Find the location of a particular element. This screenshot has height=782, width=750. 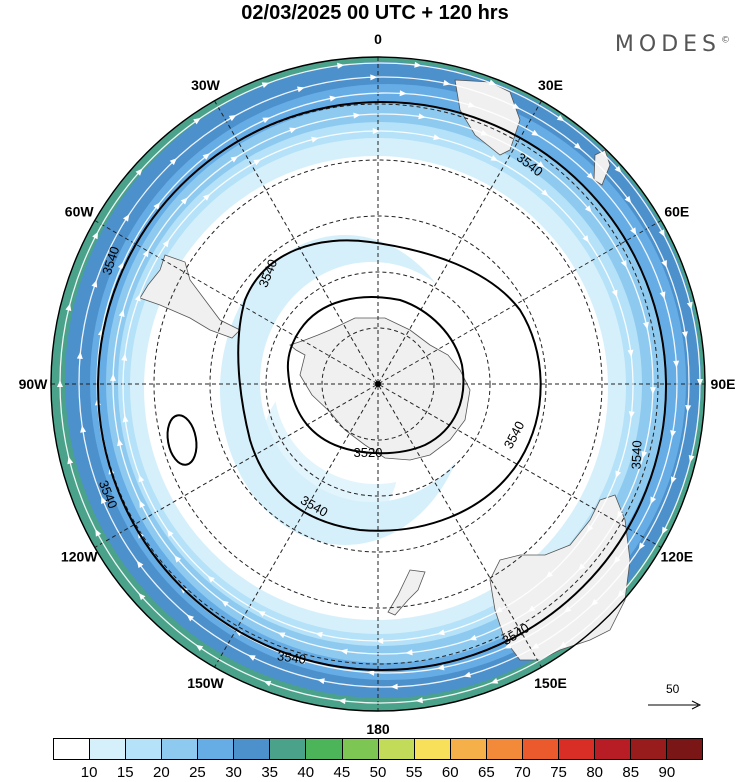

longitude-label: 90E is located at coordinates (723, 384).